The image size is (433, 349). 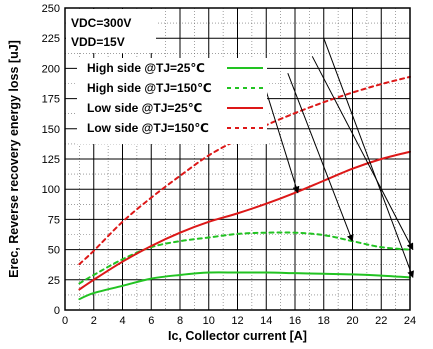 I want to click on y-tick-label: 25, so click(x=54, y=281).